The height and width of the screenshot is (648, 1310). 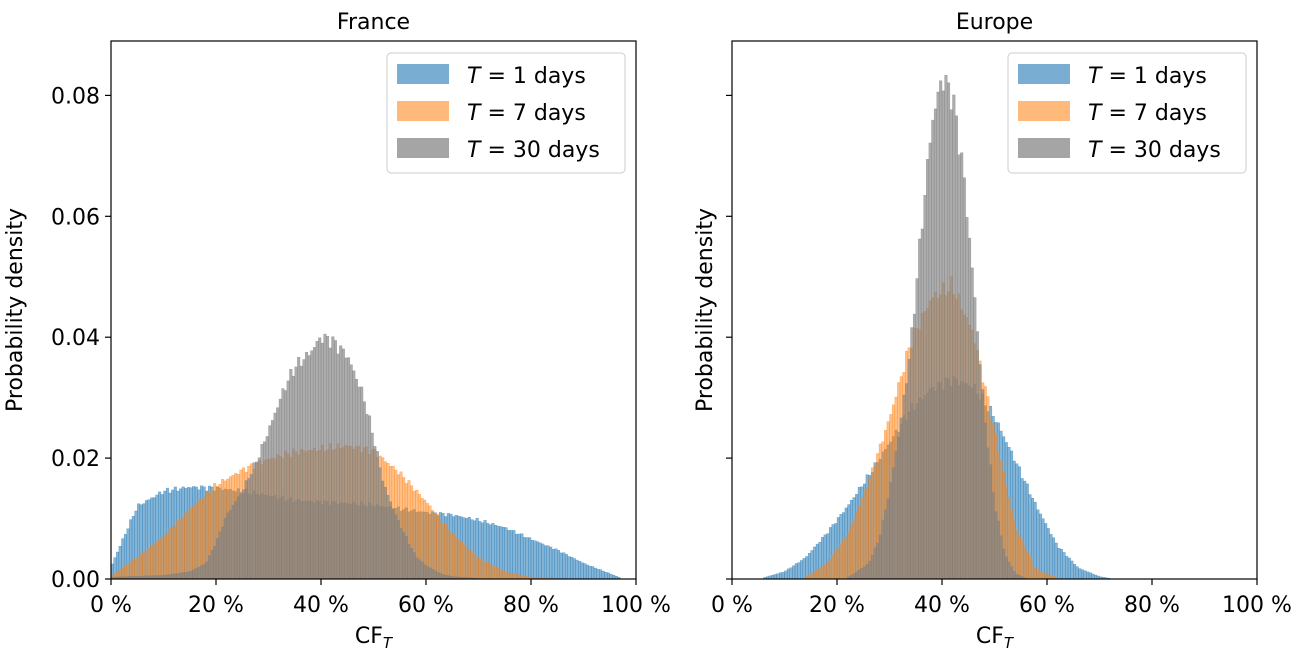 What do you see at coordinates (75, 338) in the screenshot?
I see `y-tick-label: 0.04` at bounding box center [75, 338].